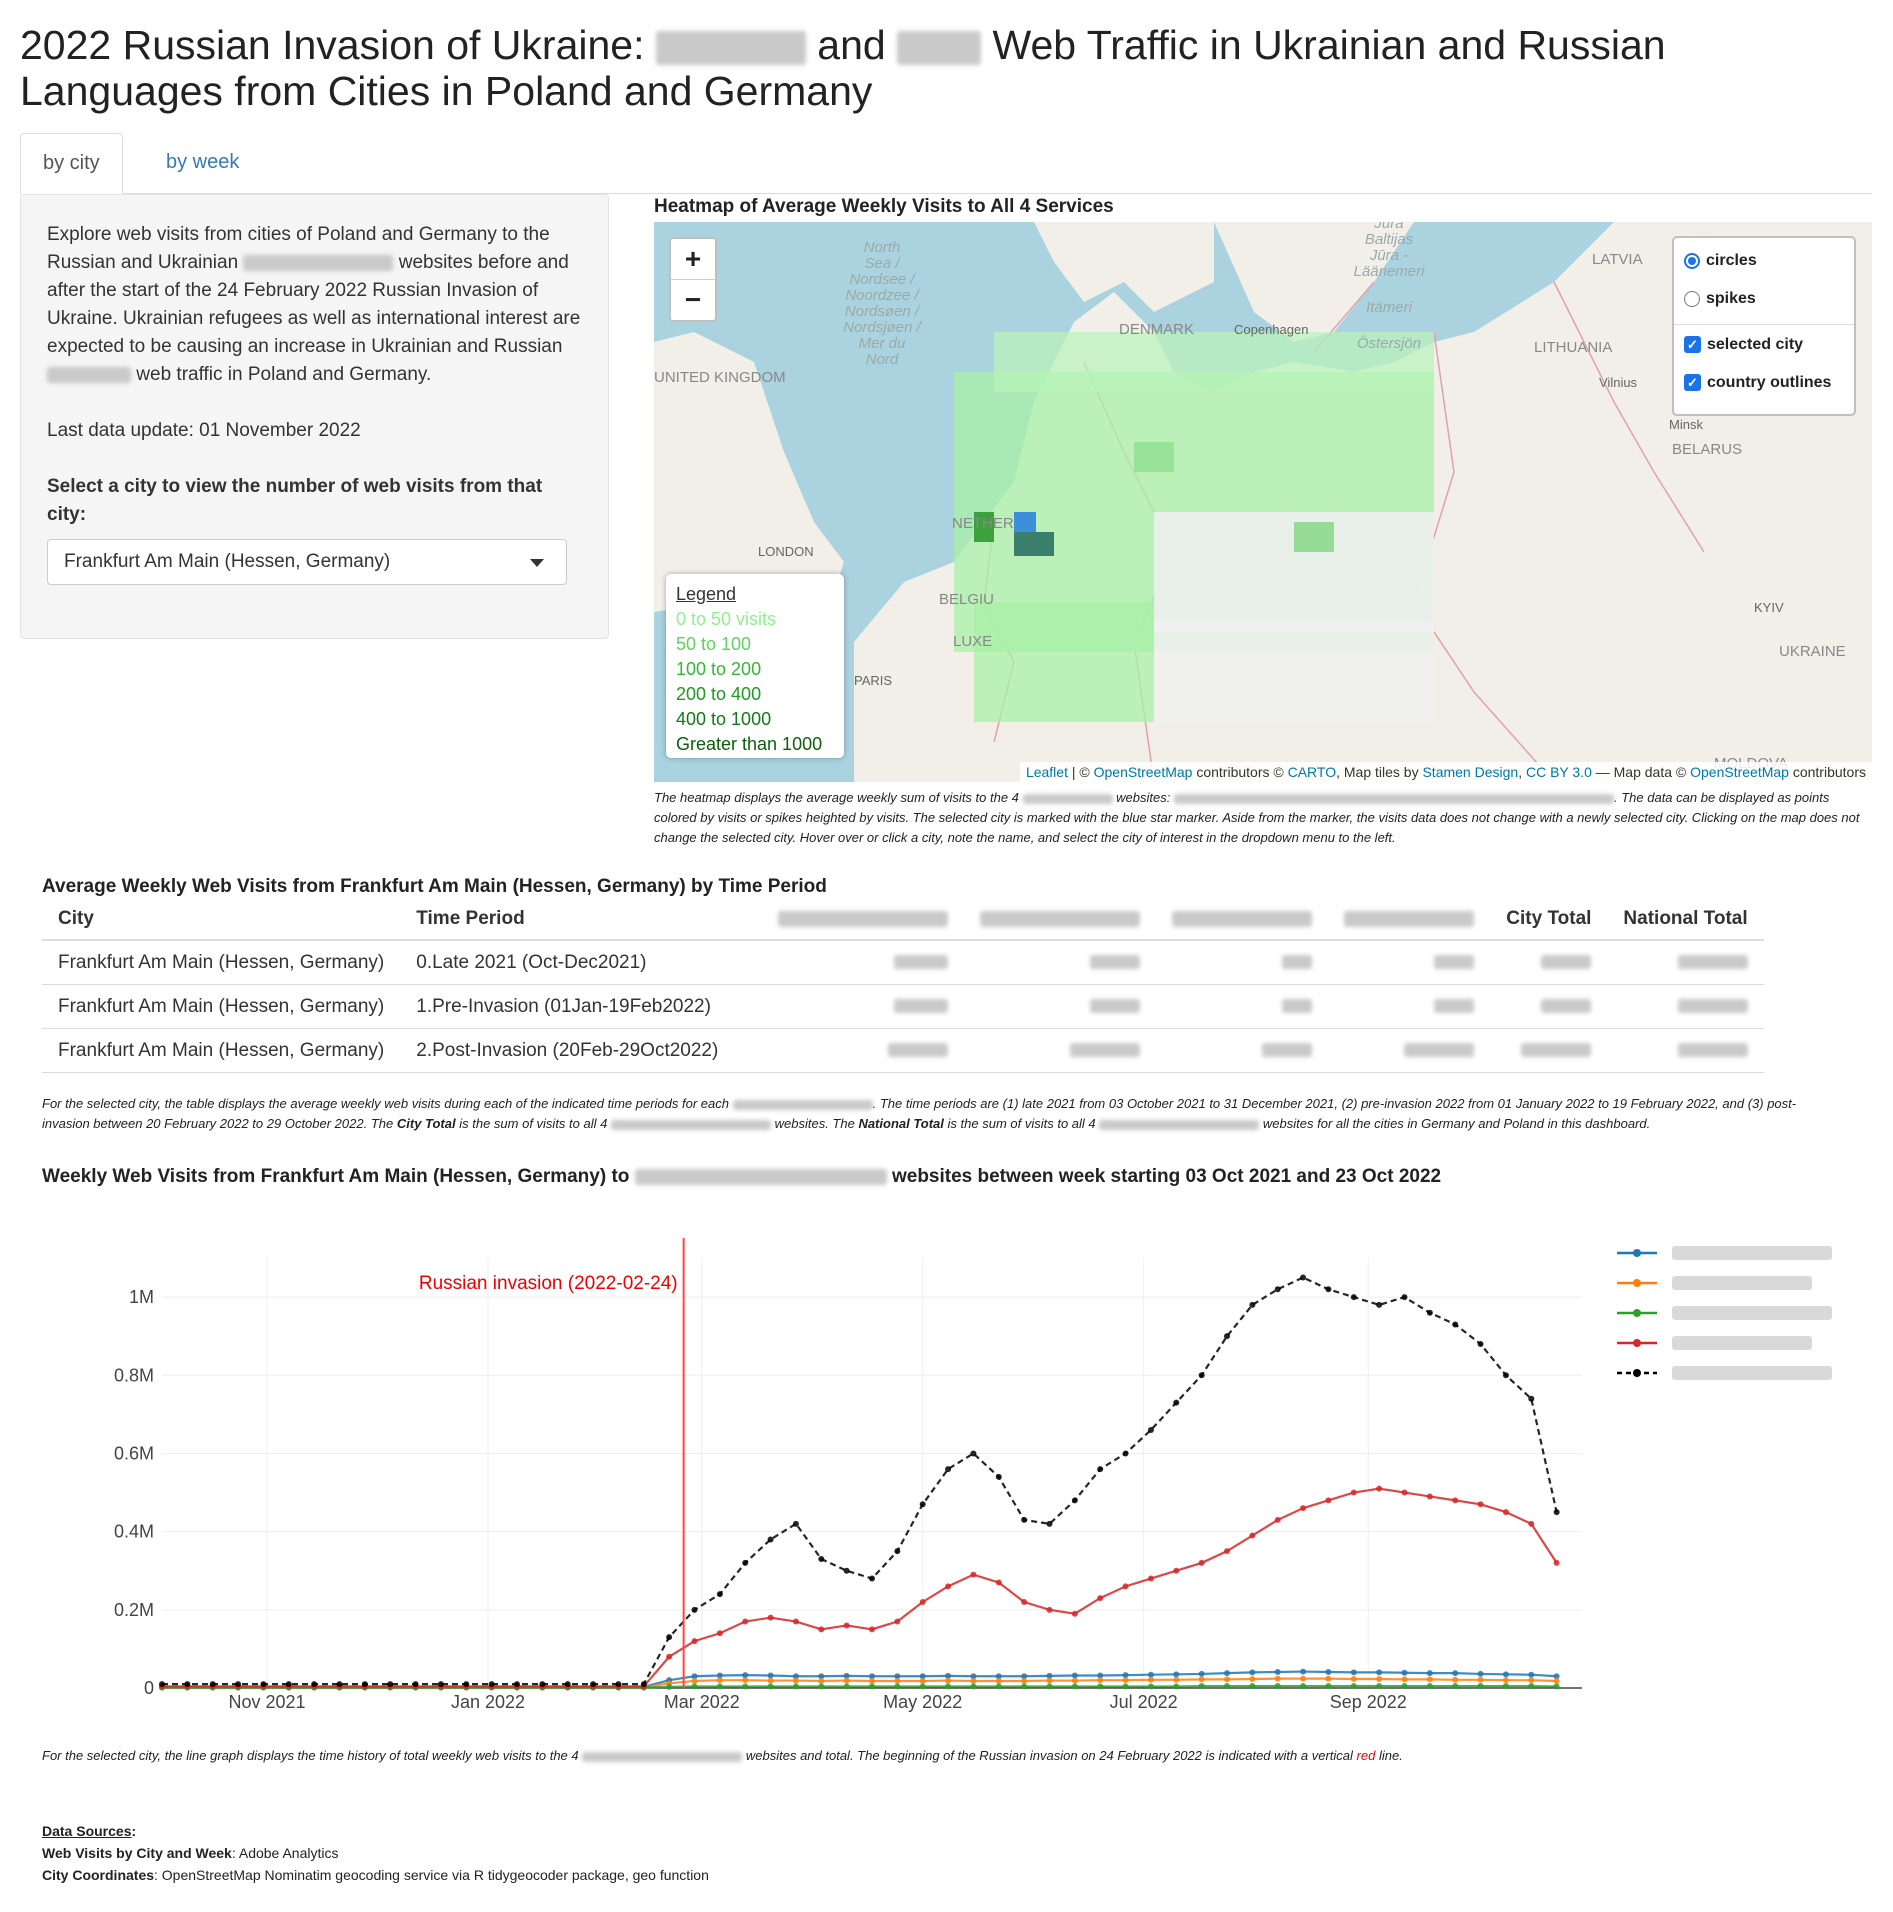 This screenshot has width=1893, height=1912. Describe the element at coordinates (548, 1283) in the screenshot. I see `invasion-label: Russian invasion (2022-02-24)` at that location.